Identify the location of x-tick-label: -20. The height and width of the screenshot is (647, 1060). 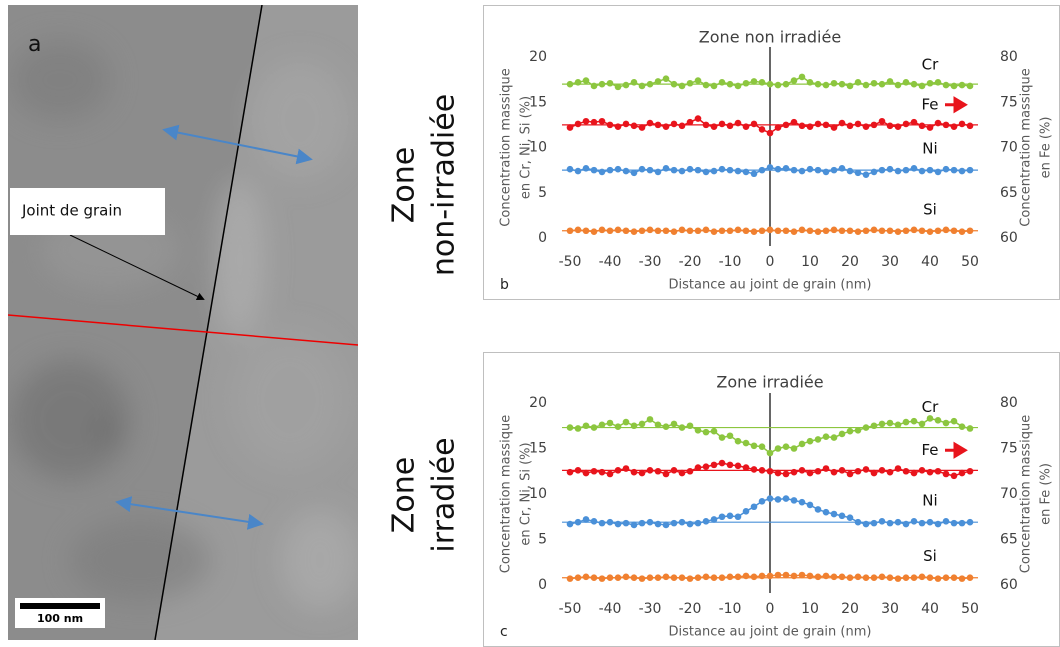
(690, 609).